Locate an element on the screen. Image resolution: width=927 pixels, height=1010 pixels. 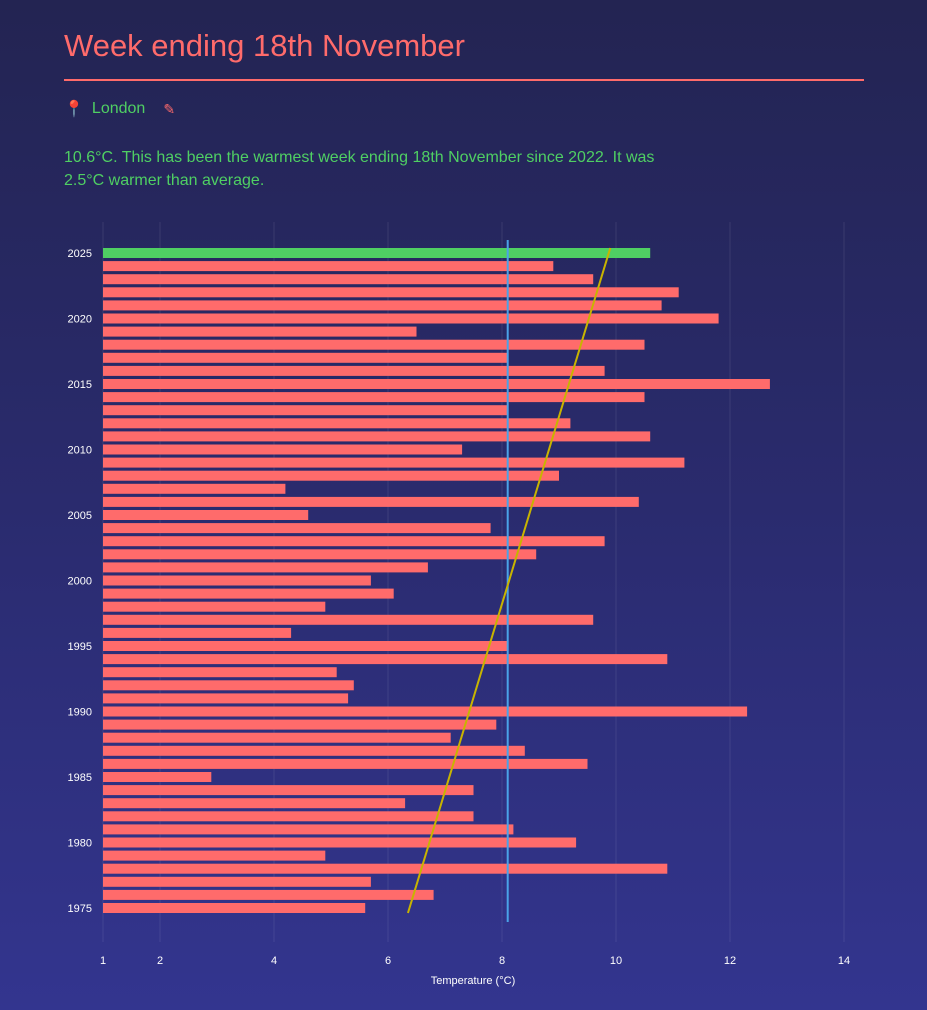
y-tick-label: 2010 is located at coordinates (80, 451).